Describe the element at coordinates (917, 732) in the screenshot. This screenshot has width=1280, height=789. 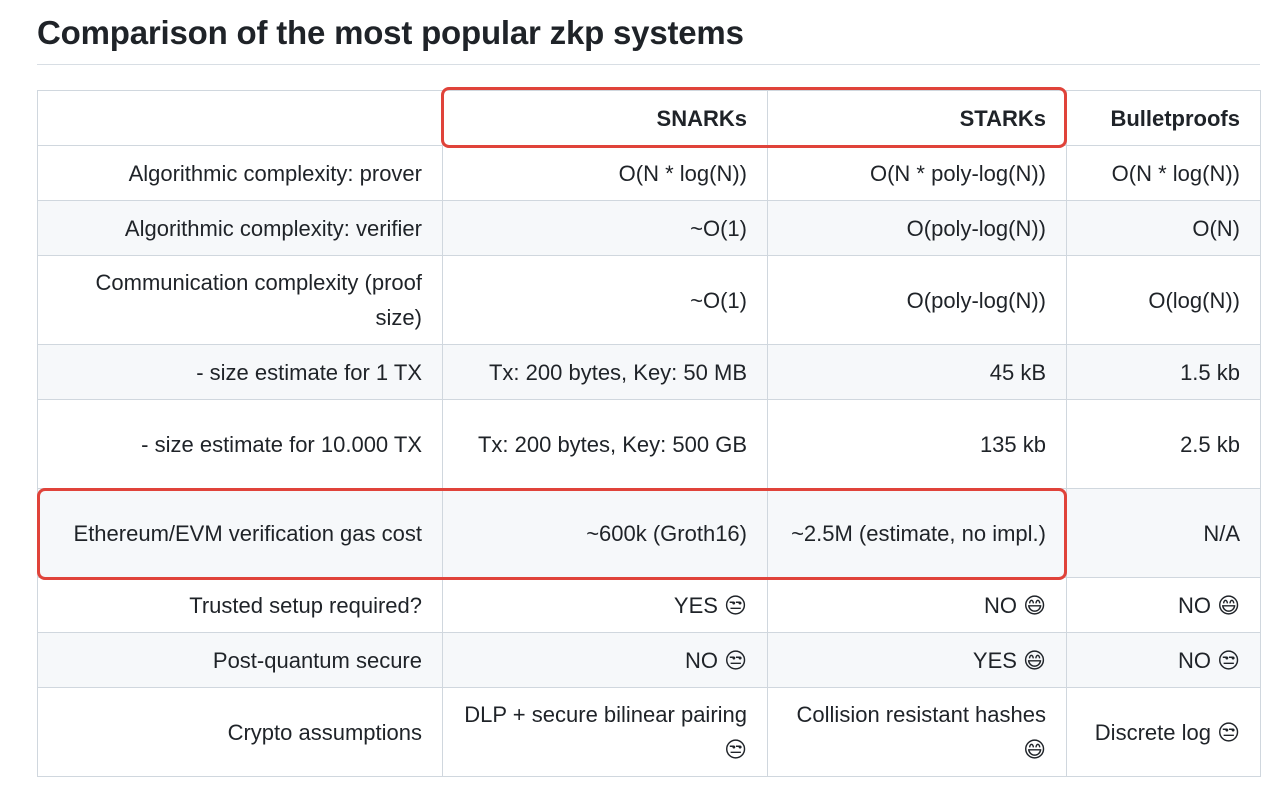
I see `cell-starks: Collision resistant hashes 😄` at that location.